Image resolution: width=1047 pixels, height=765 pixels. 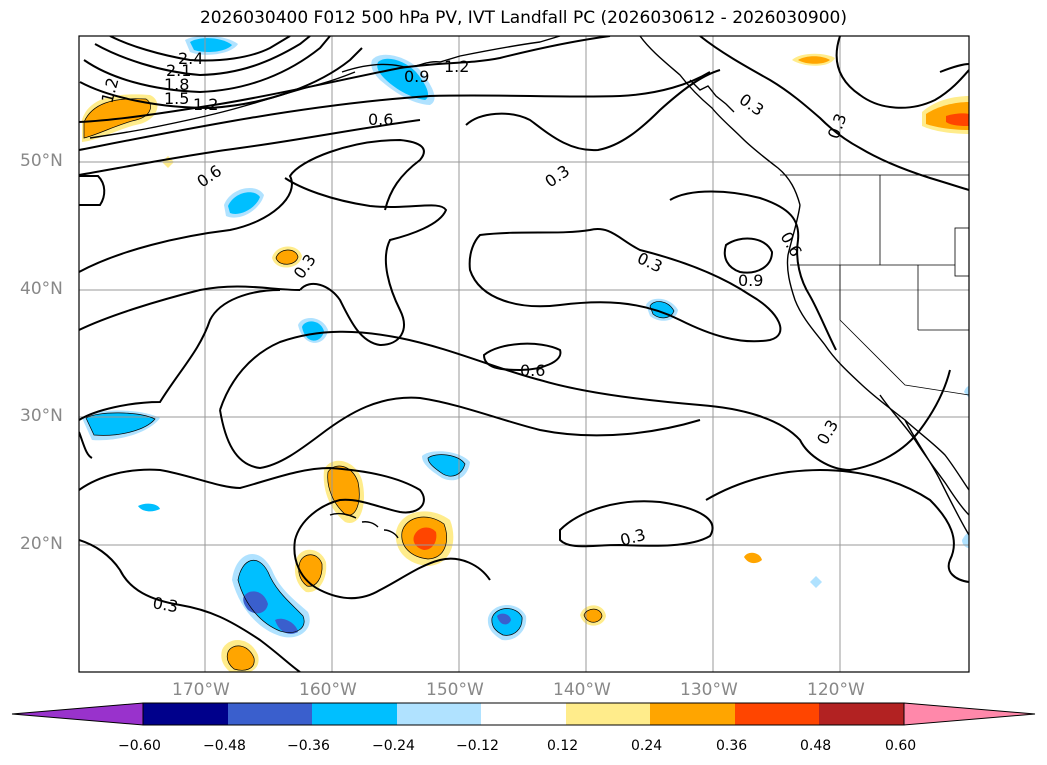 I want to click on contour-label: 1.8, so click(x=176, y=84).